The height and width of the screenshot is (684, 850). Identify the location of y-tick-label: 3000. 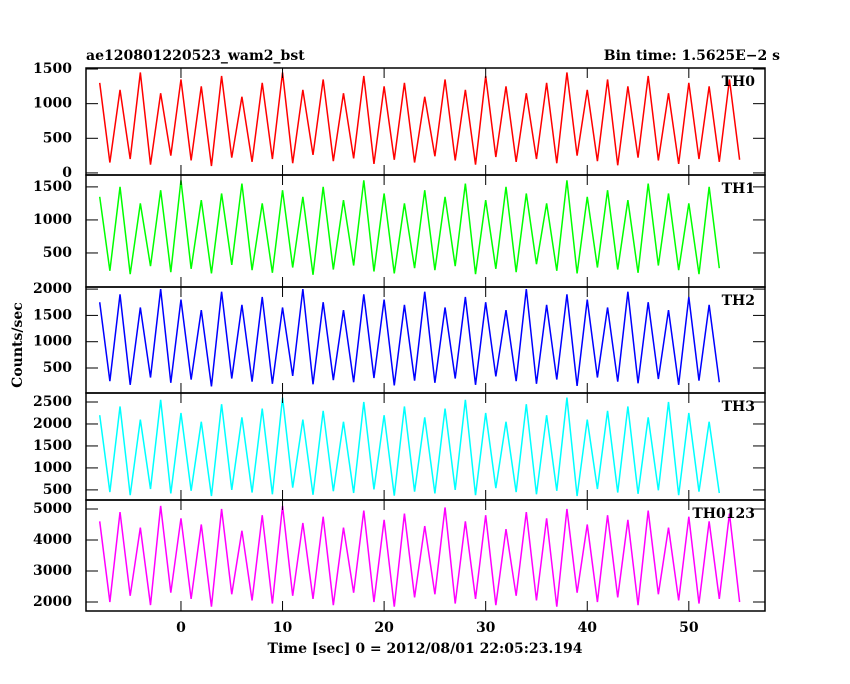
(52, 571).